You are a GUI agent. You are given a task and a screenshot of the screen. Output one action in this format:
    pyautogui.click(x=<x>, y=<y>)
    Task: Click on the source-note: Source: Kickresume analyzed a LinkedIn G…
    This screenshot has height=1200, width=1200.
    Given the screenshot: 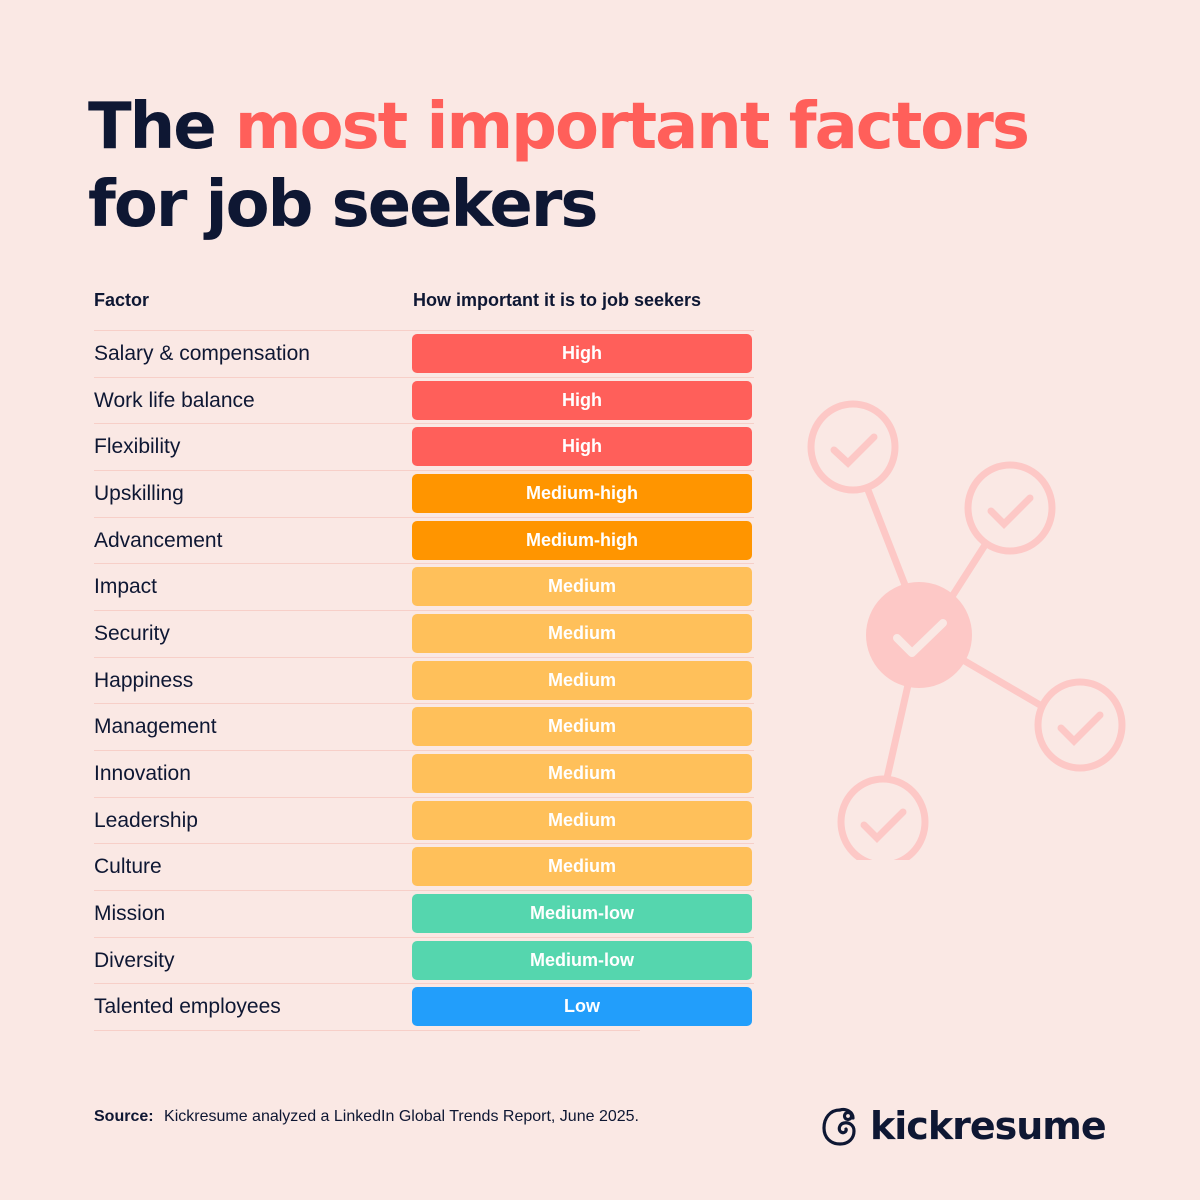 What is the action you would take?
    pyautogui.click(x=366, y=1117)
    